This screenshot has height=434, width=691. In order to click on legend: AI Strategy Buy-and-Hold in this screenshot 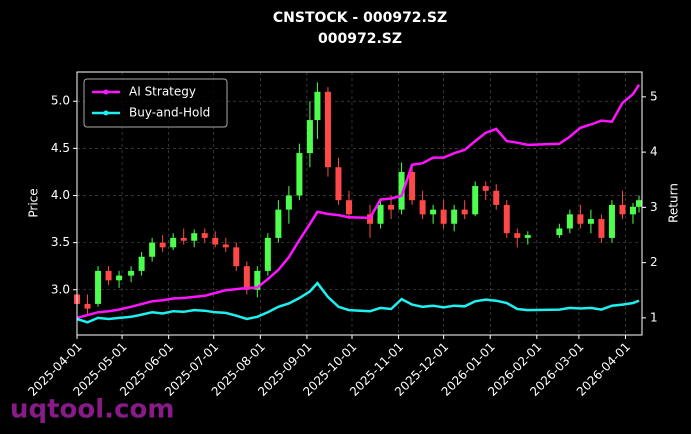, I will do `click(155, 103)`.